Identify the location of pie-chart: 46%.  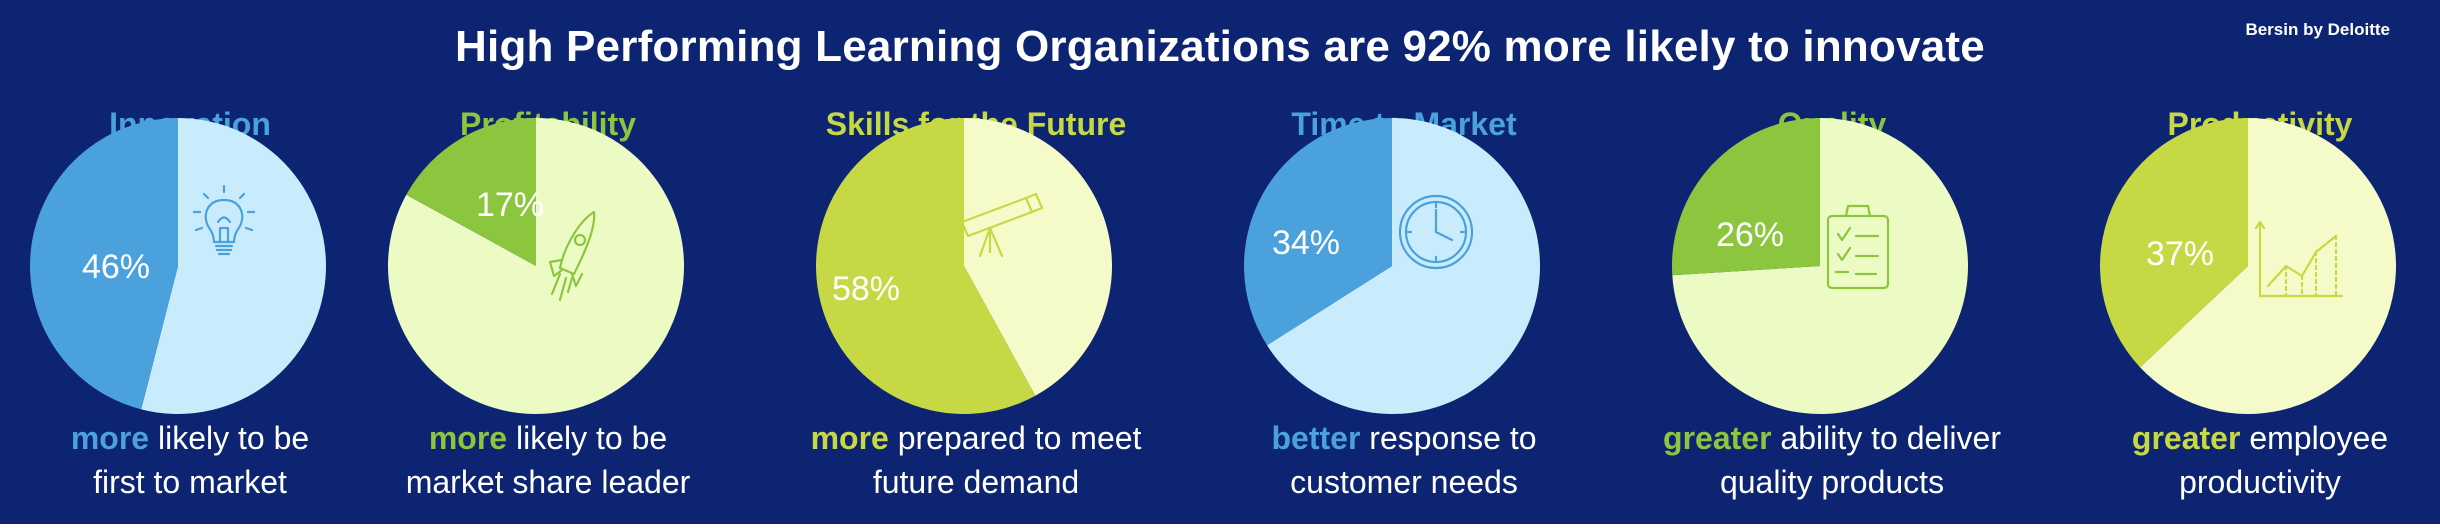
(177, 266).